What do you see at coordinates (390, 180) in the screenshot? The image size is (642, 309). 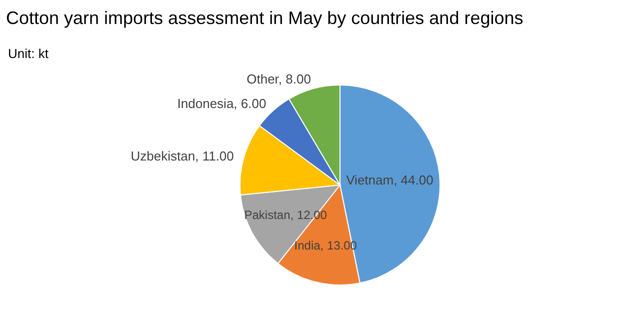 I see `slice-label: Vietnam, 44.00` at bounding box center [390, 180].